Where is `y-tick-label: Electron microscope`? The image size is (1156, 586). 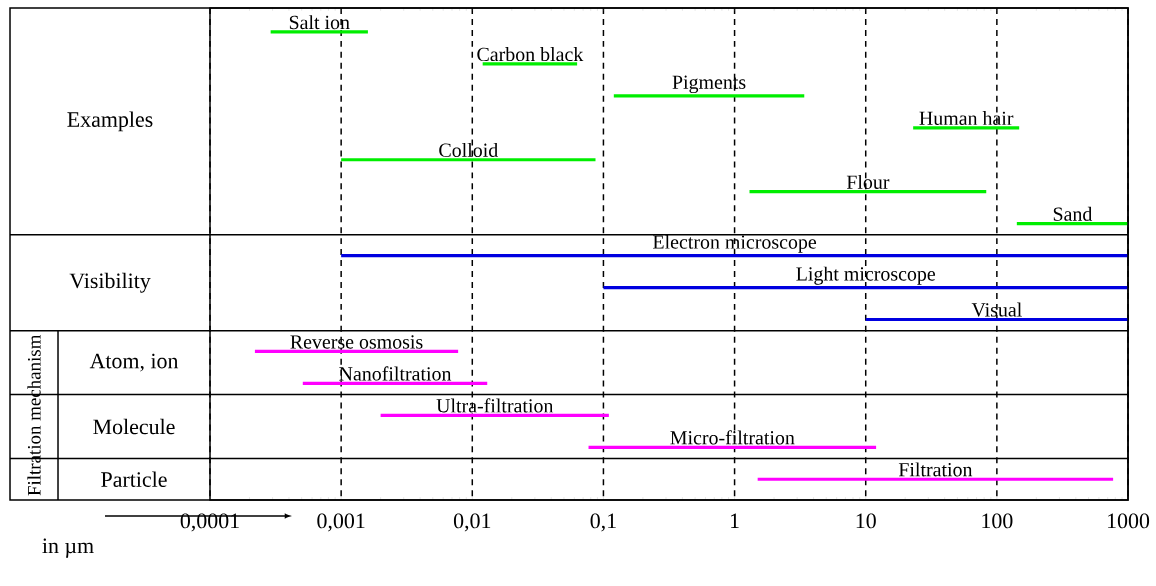 y-tick-label: Electron microscope is located at coordinates (735, 243).